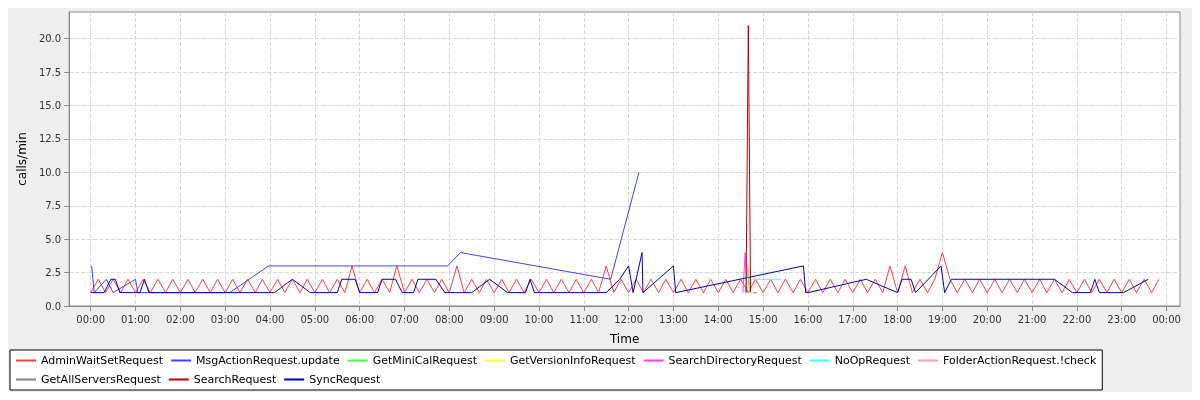  I want to click on x-tick-label: 18:00, so click(897, 319).